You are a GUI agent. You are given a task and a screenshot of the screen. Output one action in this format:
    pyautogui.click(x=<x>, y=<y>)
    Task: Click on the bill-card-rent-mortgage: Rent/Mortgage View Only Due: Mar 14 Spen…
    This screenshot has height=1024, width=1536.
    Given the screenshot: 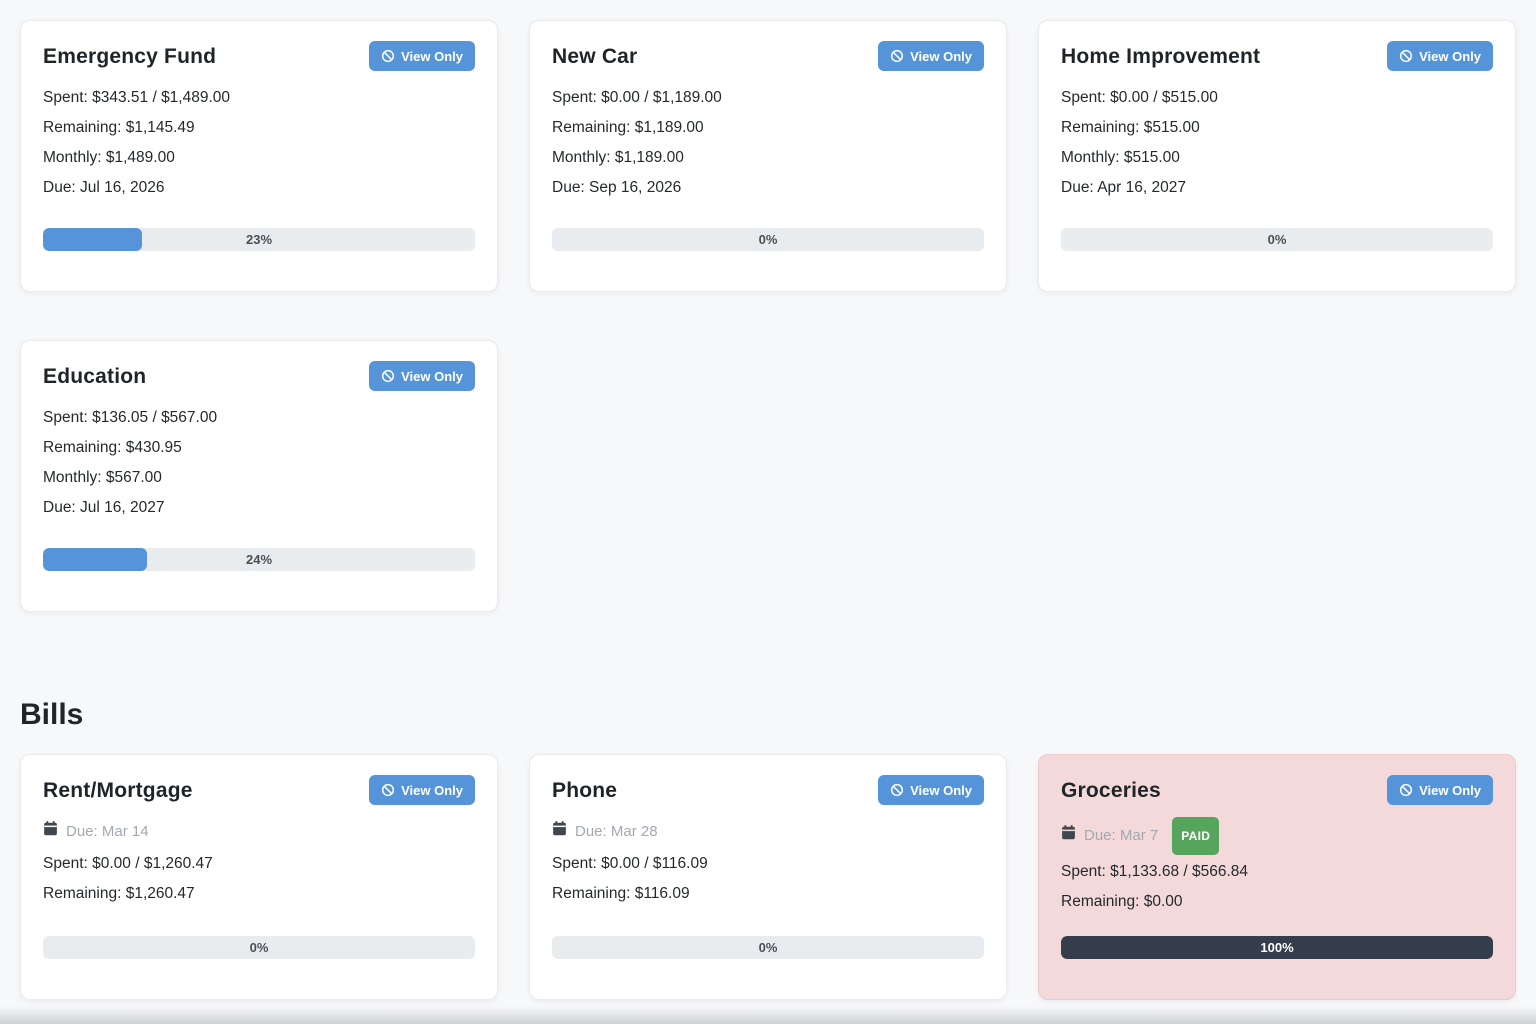 What is the action you would take?
    pyautogui.click(x=259, y=877)
    